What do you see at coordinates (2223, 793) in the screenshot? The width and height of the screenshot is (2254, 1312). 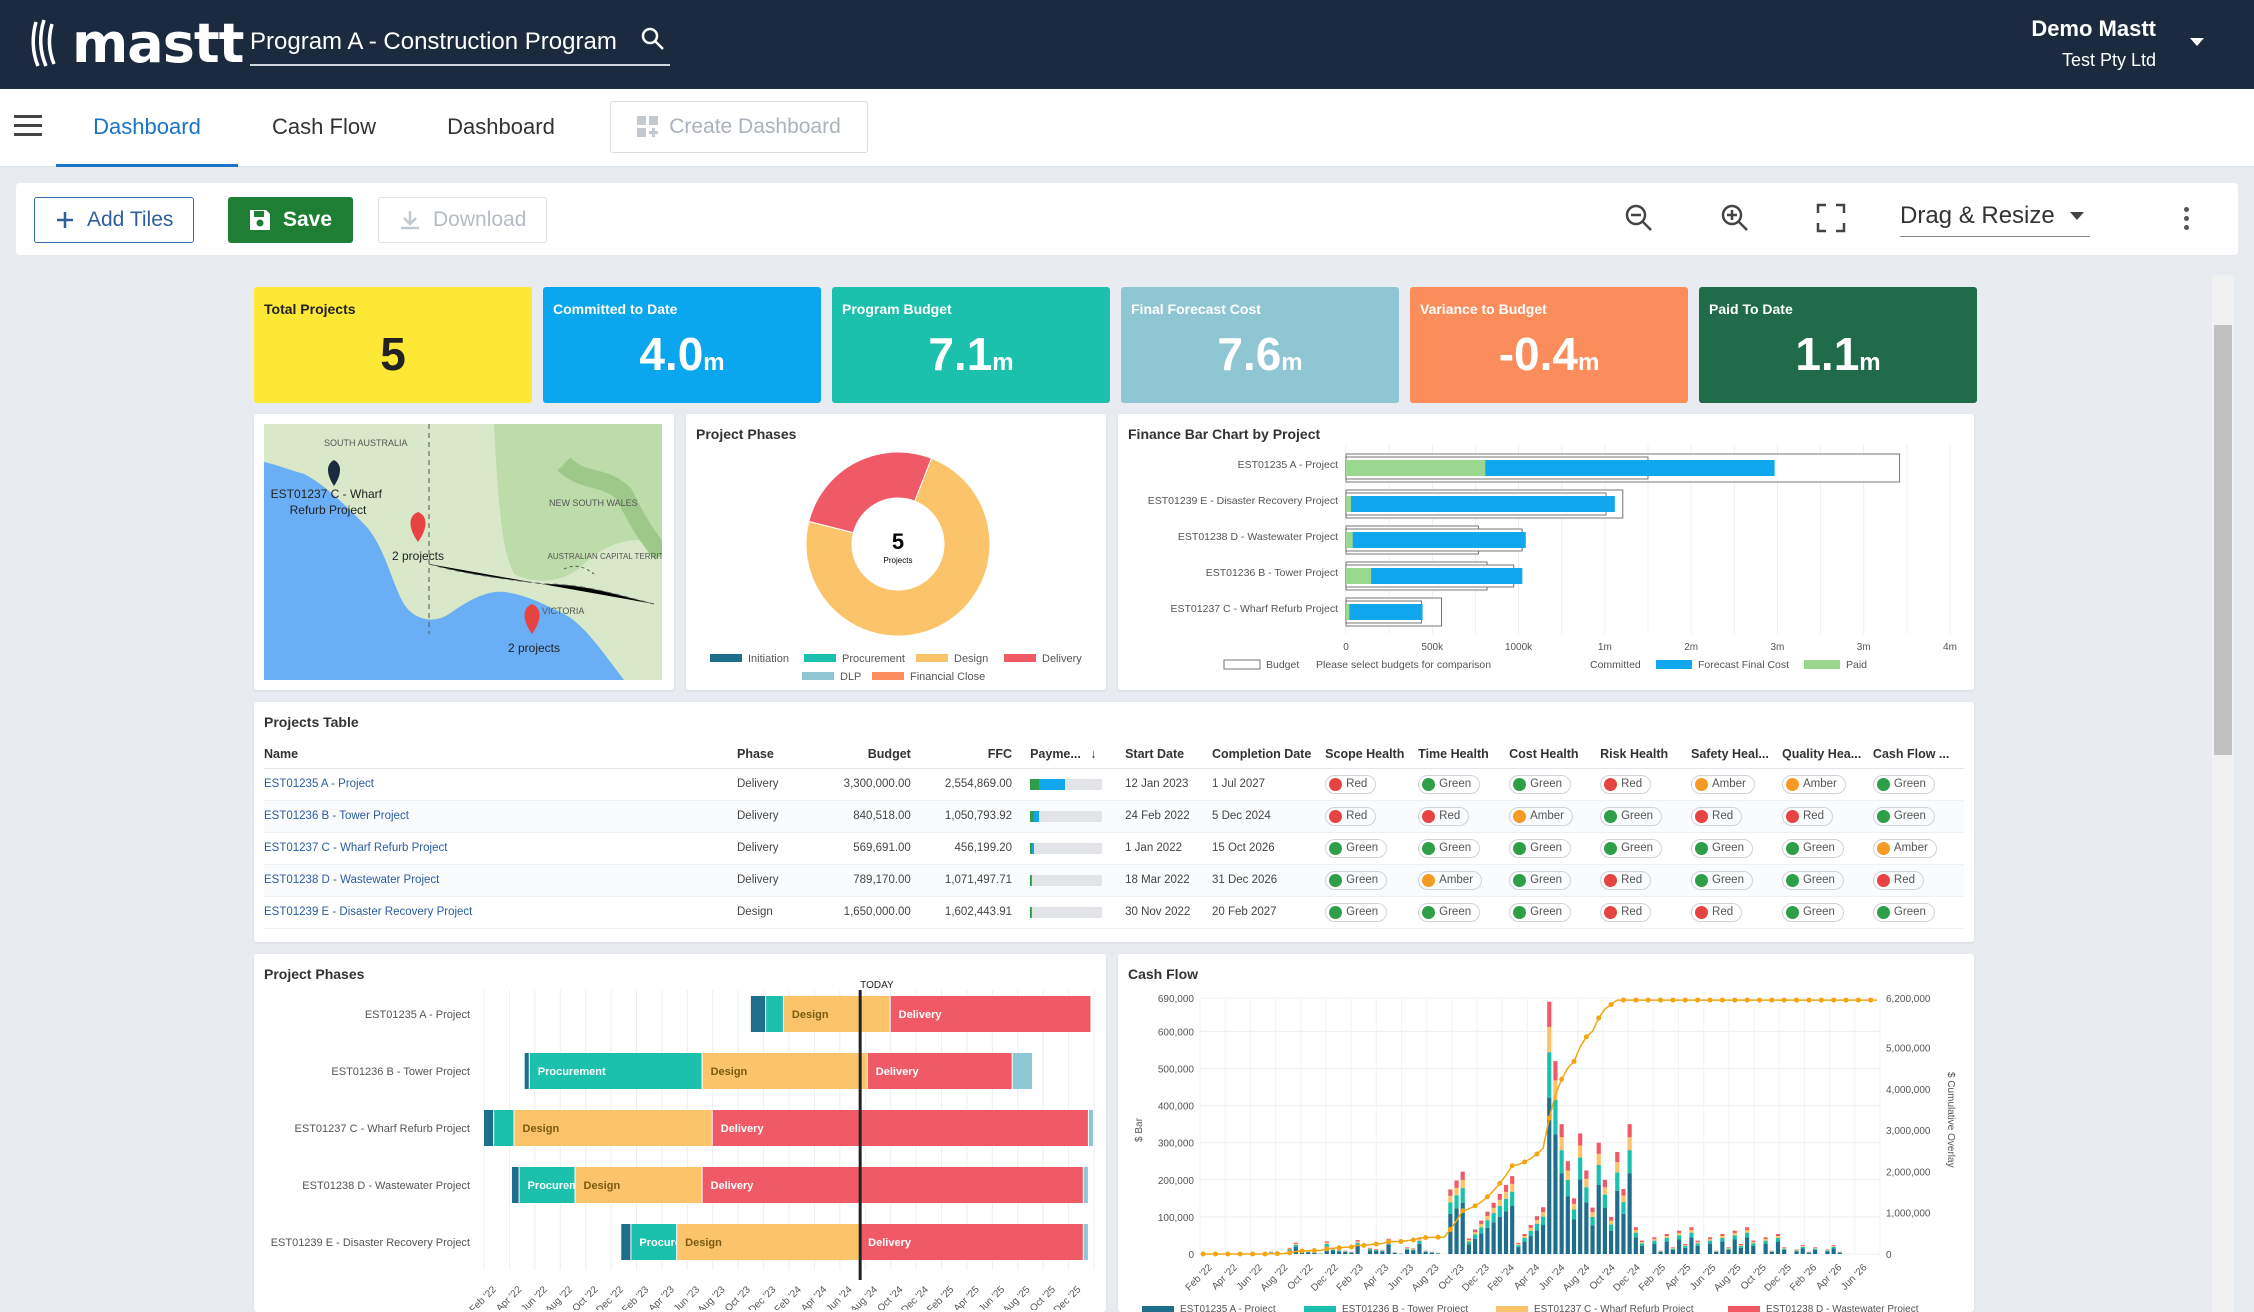 I see `vertical-scrollbar` at bounding box center [2223, 793].